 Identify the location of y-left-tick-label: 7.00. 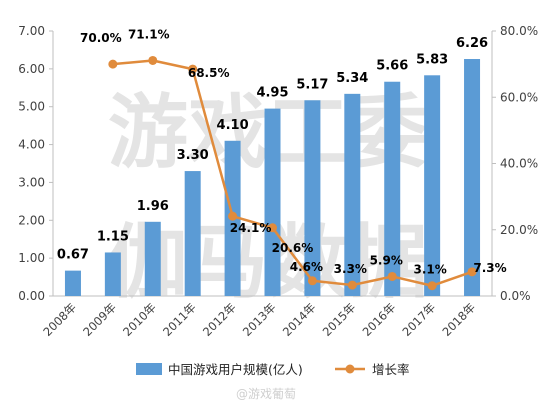
(31, 31).